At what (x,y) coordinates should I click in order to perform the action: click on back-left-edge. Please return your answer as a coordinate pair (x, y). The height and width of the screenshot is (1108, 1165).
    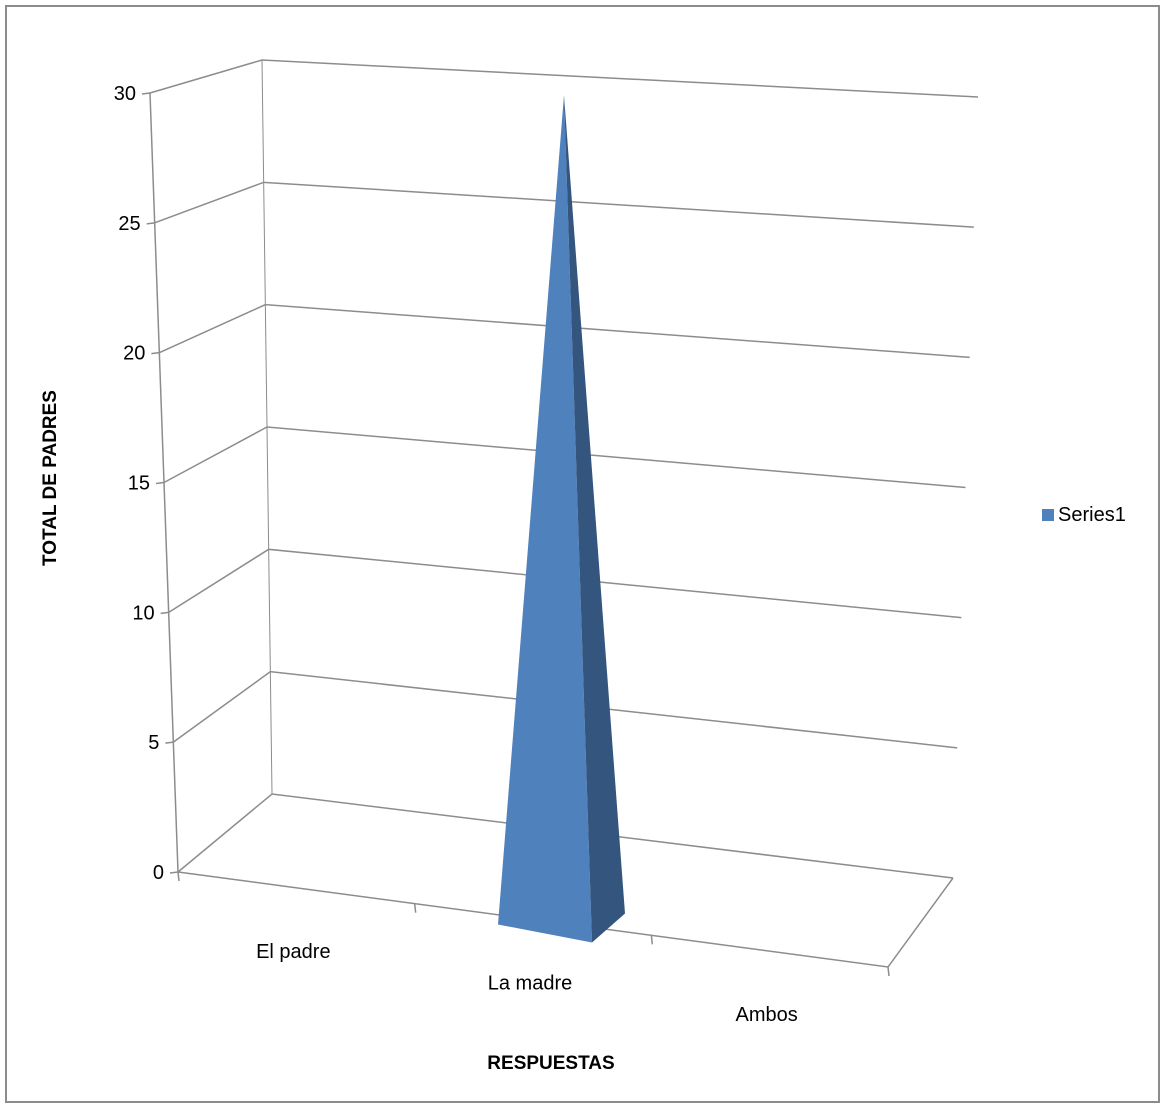
    Looking at the image, I should click on (267, 427).